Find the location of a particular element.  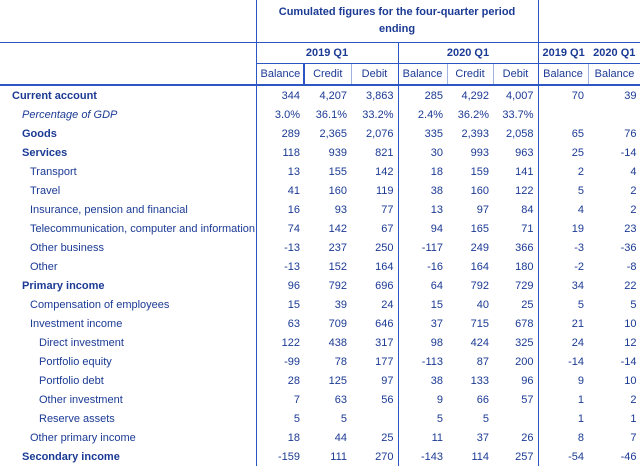

value-cell: 19 is located at coordinates (563, 228).